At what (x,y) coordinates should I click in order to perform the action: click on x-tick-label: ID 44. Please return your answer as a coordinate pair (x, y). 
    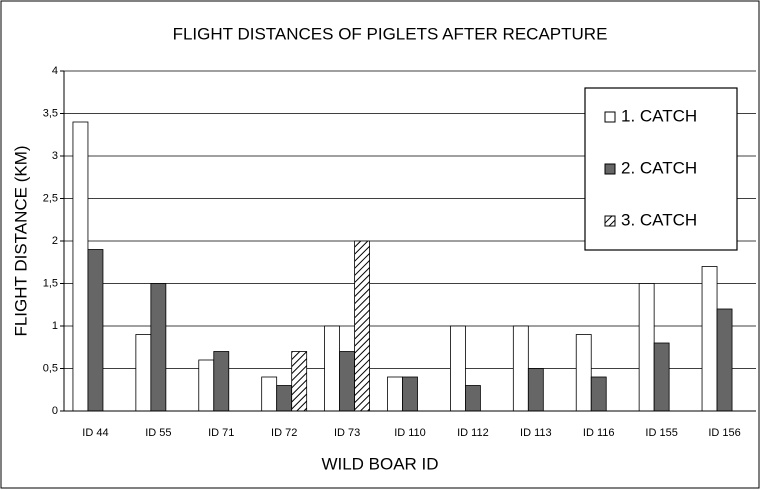
    Looking at the image, I should click on (95, 433).